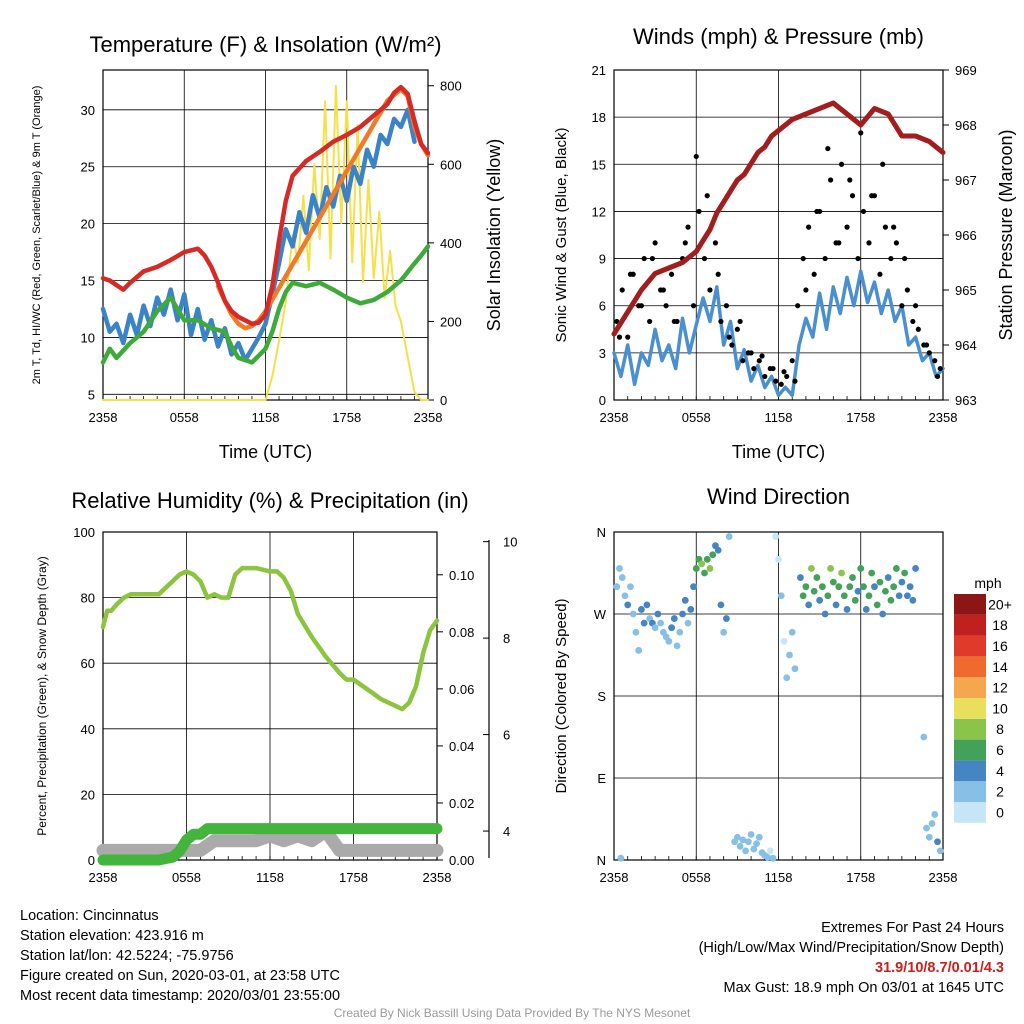  What do you see at coordinates (451, 164) in the screenshot?
I see `right-tick-label: 600` at bounding box center [451, 164].